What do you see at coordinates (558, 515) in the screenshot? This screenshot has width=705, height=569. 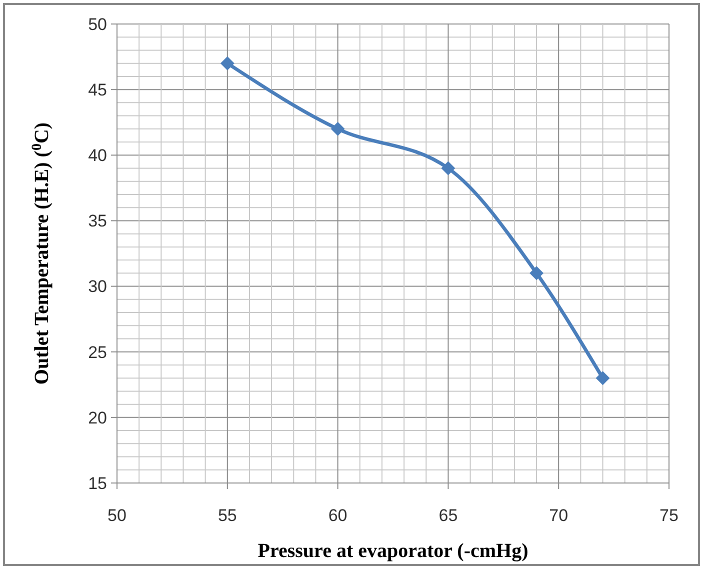 I see `x-tick-label: 70` at bounding box center [558, 515].